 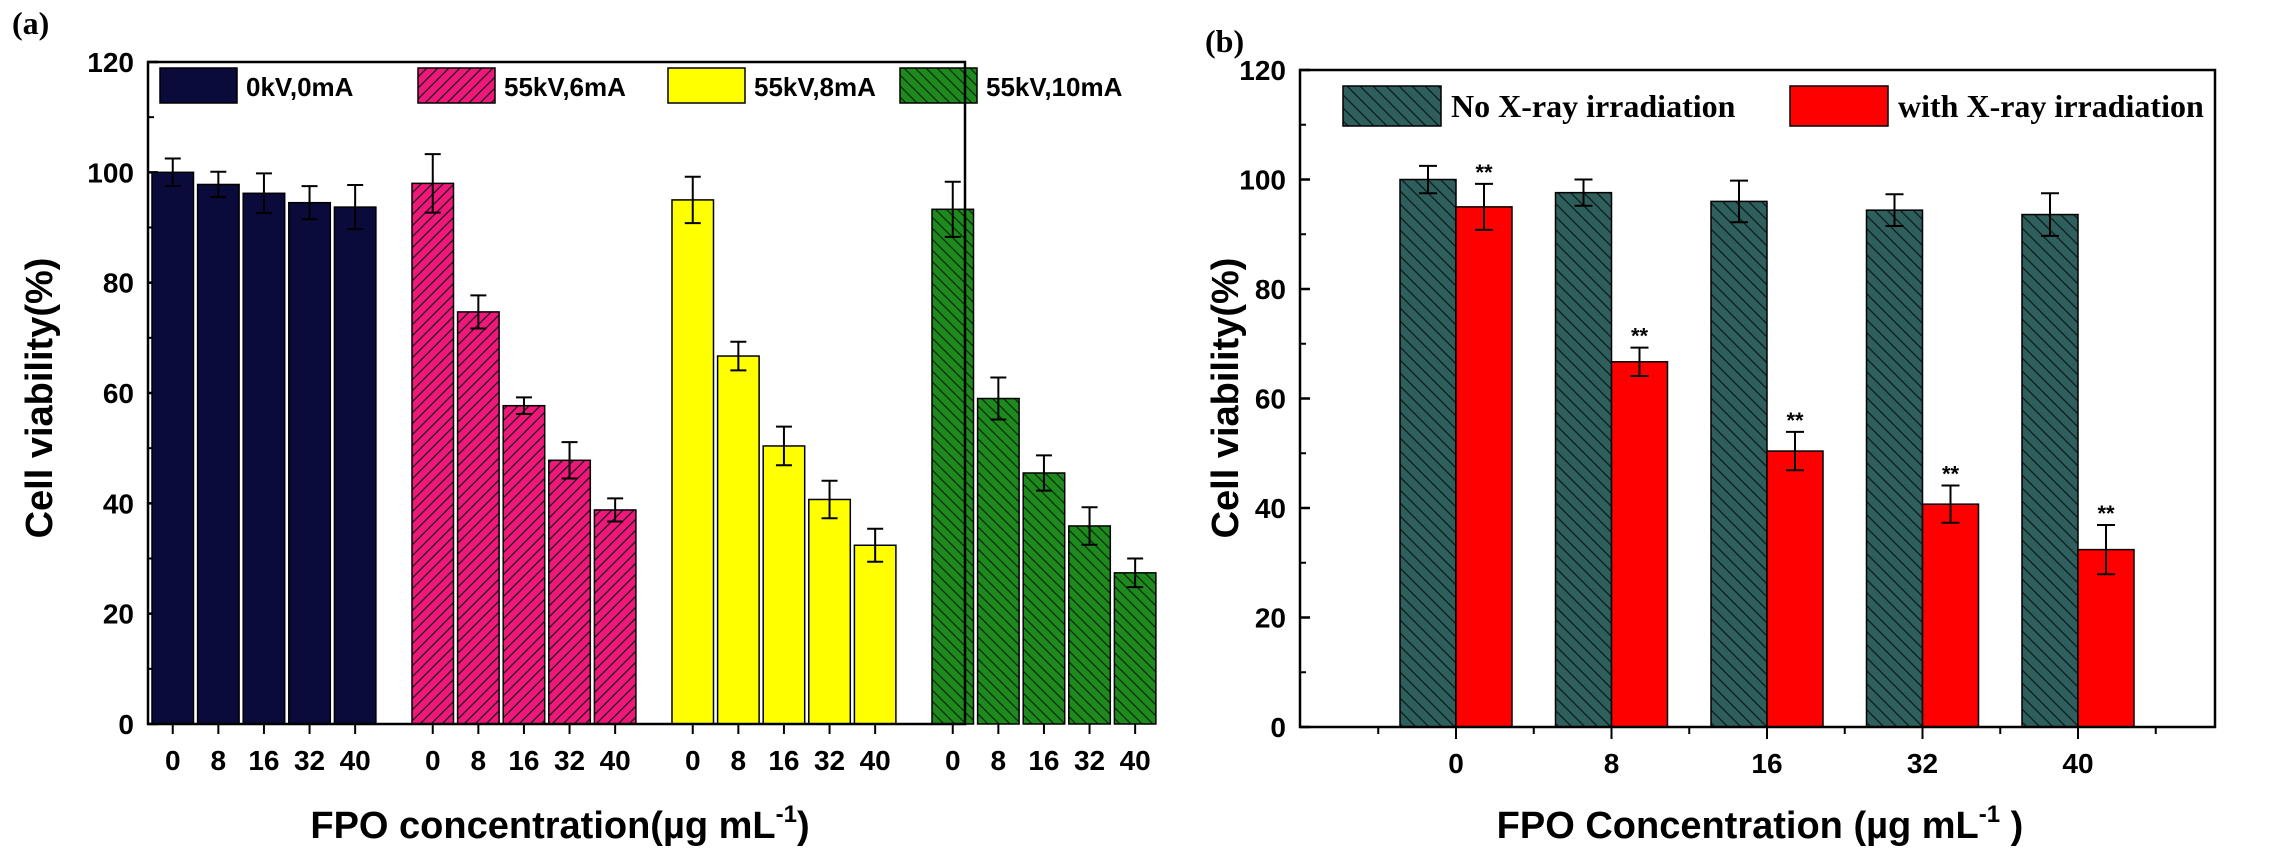 What do you see at coordinates (815, 87) in the screenshot?
I see `panel-a-legend-label: 55kV,8mA` at bounding box center [815, 87].